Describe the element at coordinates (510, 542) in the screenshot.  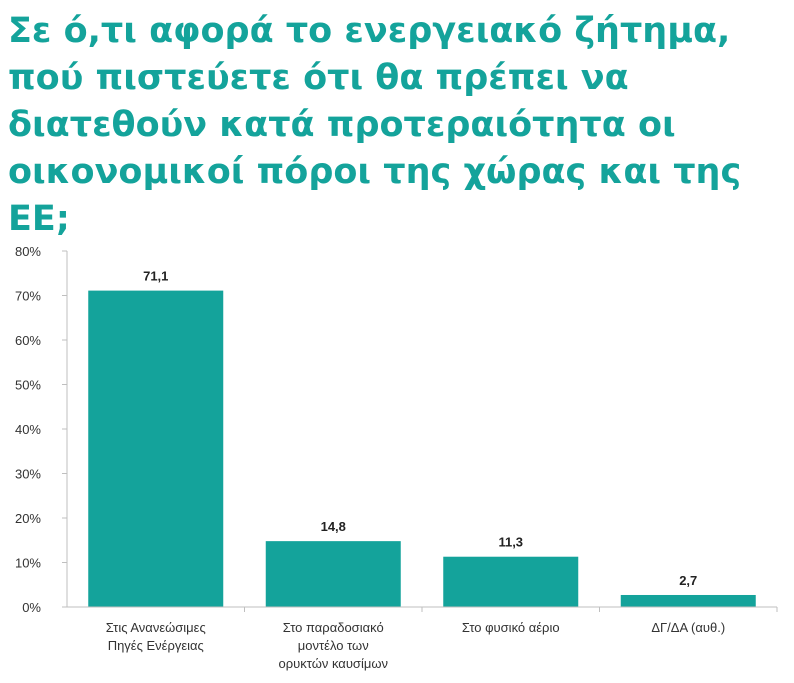
I see `data-label: 11,3` at that location.